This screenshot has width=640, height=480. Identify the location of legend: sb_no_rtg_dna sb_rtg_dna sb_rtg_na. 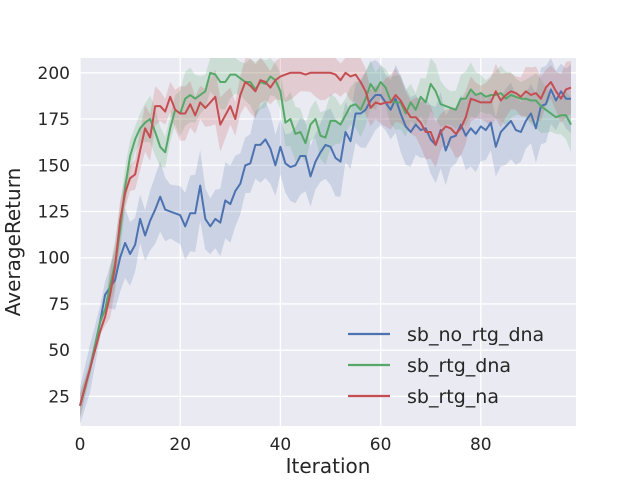
(446, 366).